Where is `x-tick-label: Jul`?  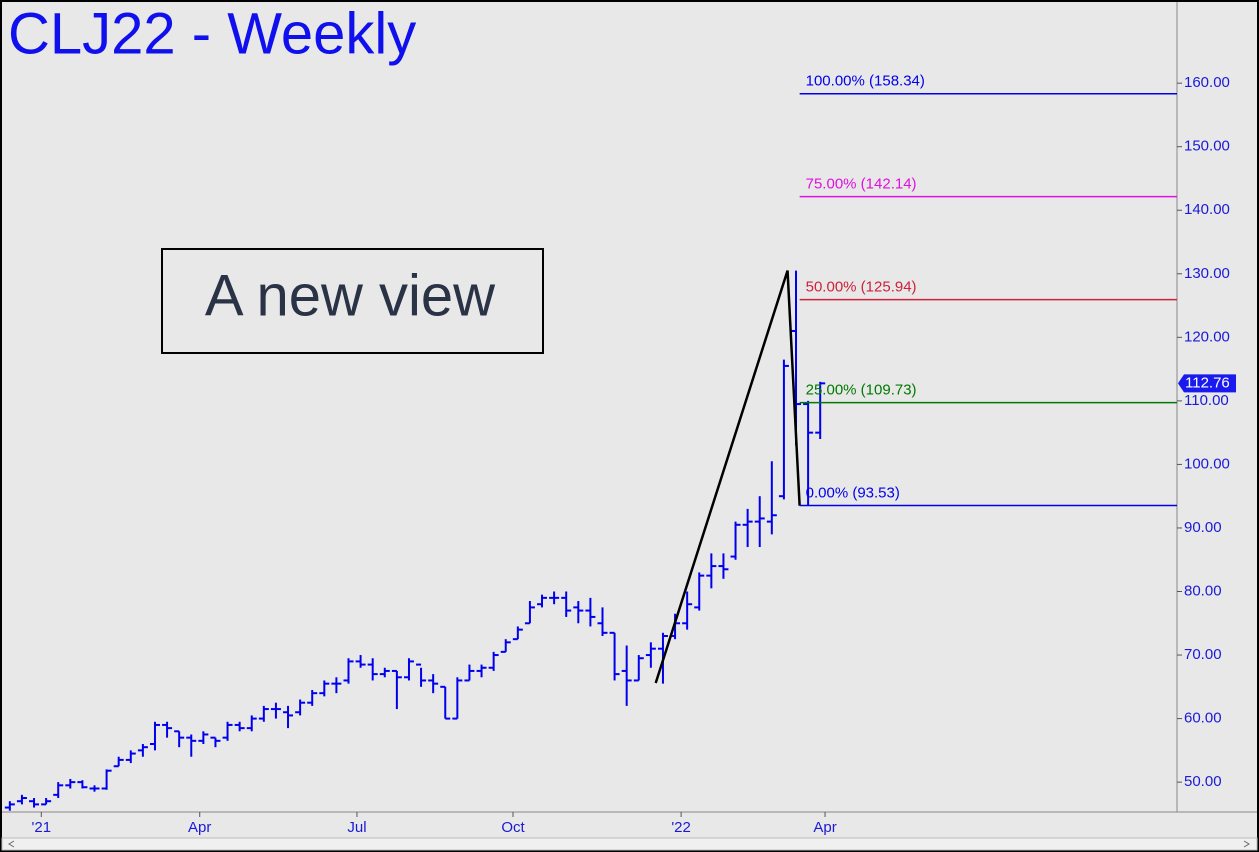 x-tick-label: Jul is located at coordinates (356, 827).